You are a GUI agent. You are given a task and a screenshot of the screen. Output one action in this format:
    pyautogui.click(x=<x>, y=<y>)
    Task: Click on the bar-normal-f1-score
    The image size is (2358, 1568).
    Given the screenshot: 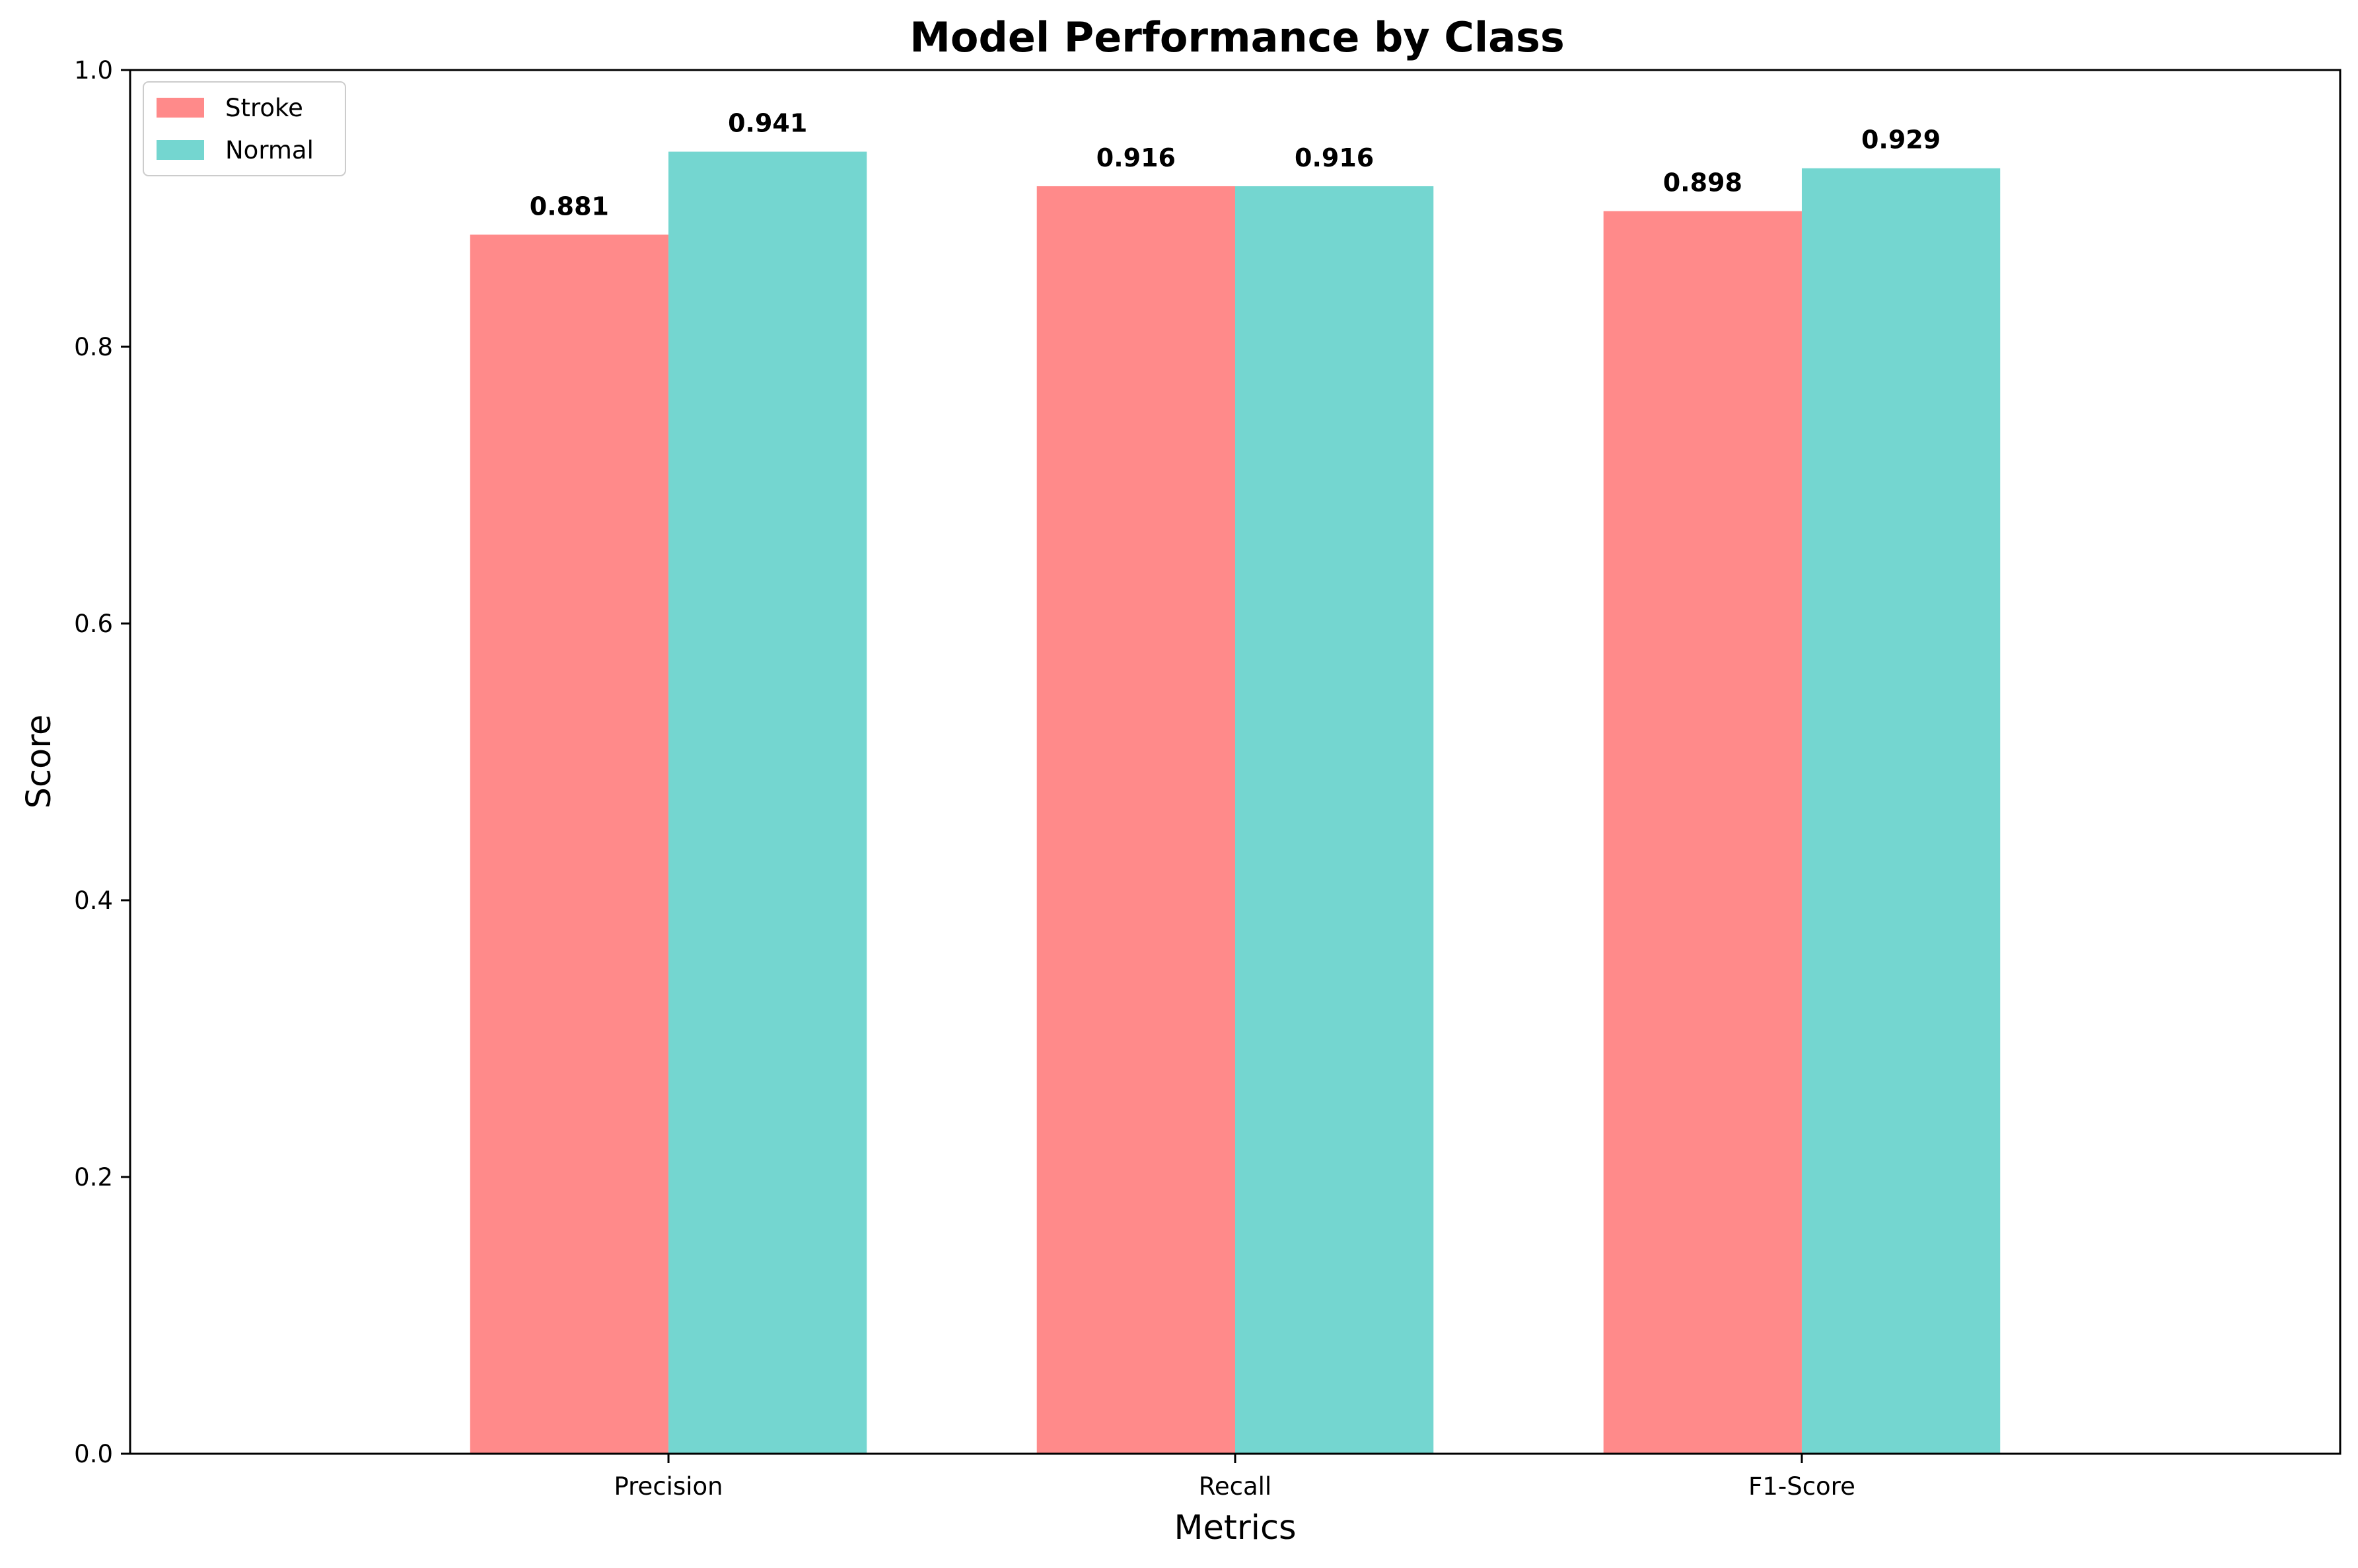 What is the action you would take?
    pyautogui.click(x=1901, y=811)
    